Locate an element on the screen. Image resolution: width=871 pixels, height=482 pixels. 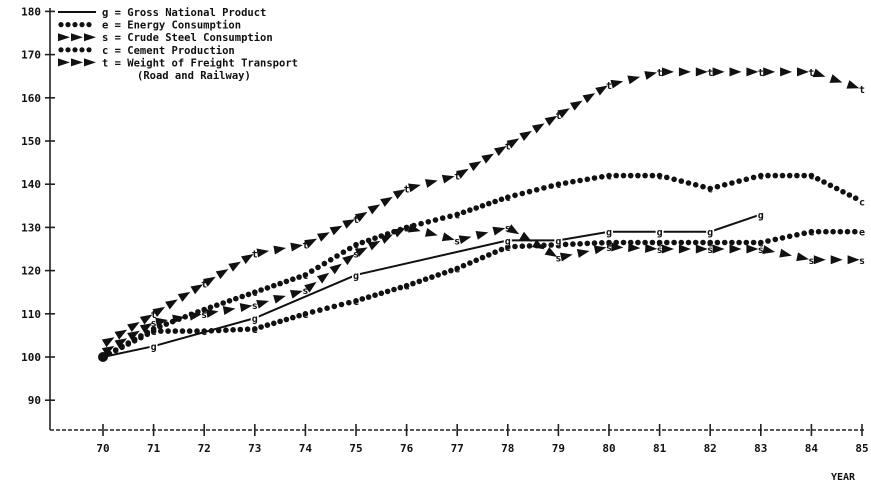
x-tick-label: 72 is located at coordinates (204, 448).